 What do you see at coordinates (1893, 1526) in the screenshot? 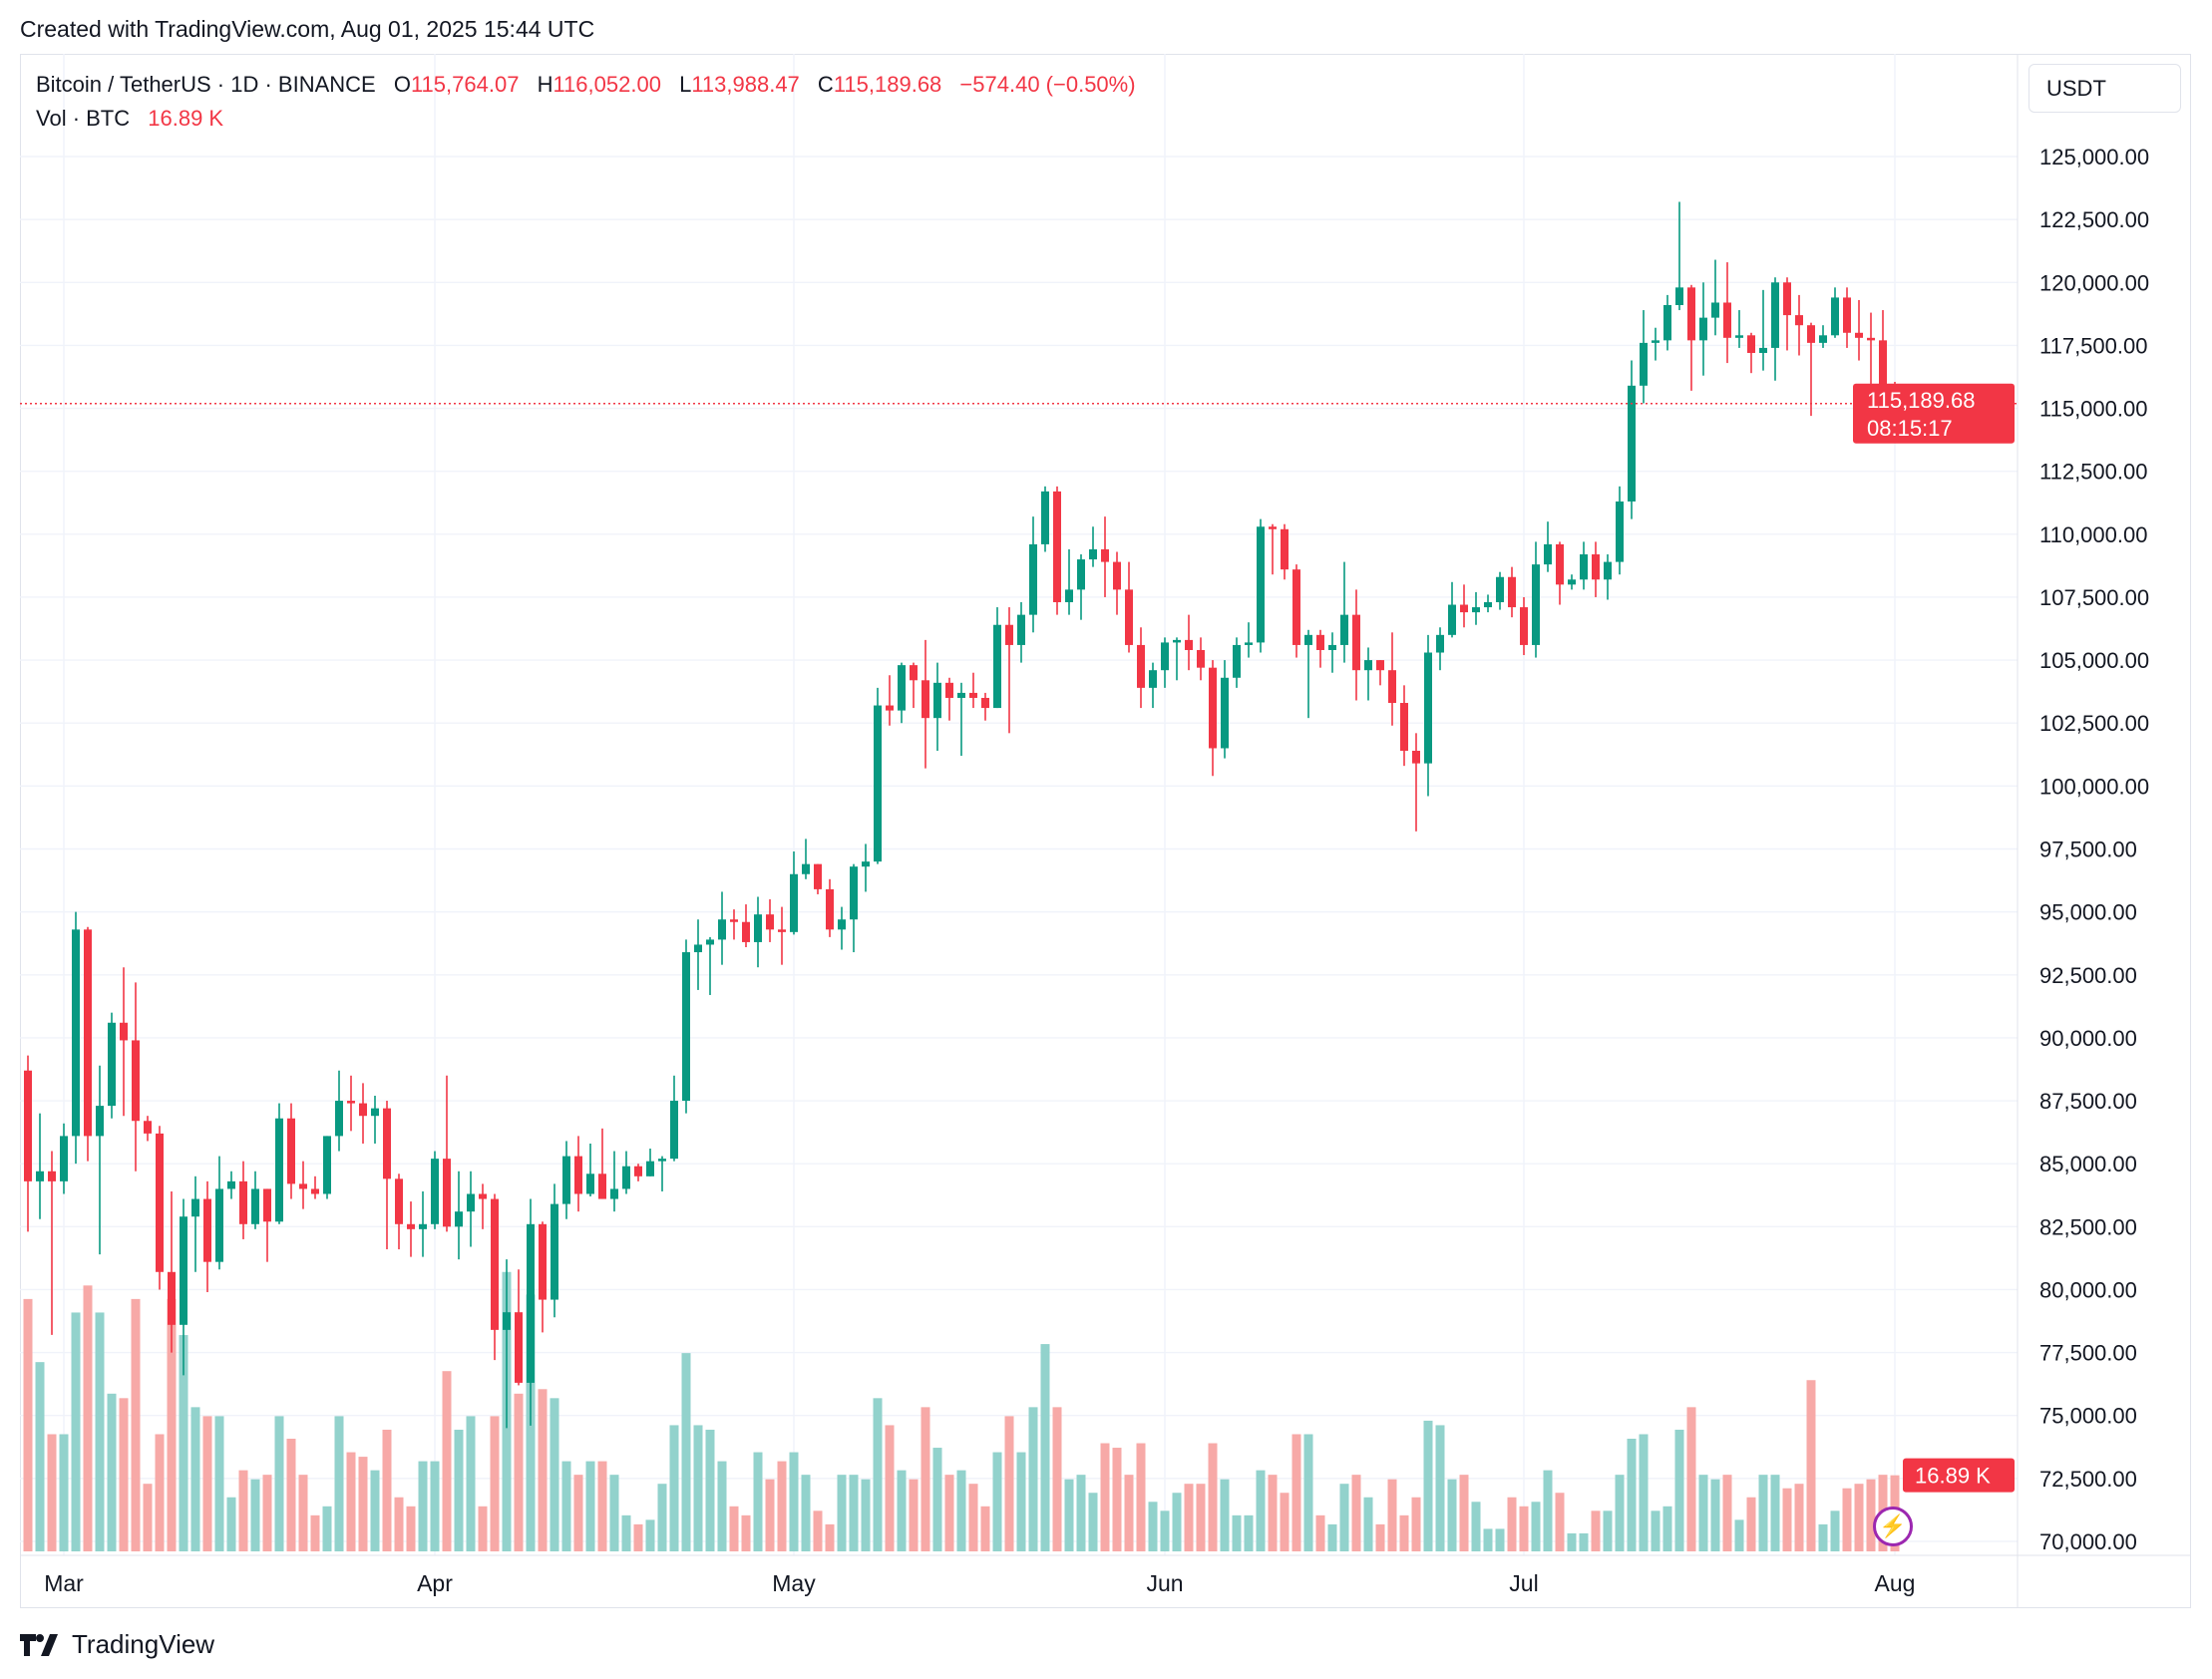
I see `lightning-icon: ⚡` at bounding box center [1893, 1526].